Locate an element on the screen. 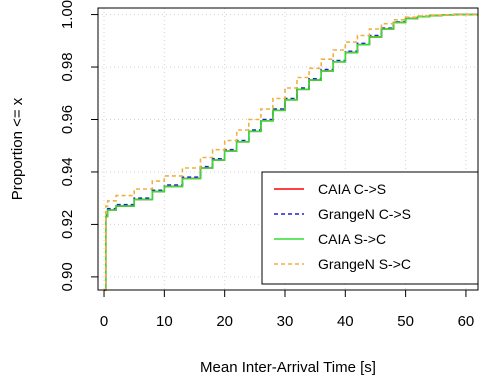  legend-label-1: GrangeN C->S is located at coordinates (364, 214).